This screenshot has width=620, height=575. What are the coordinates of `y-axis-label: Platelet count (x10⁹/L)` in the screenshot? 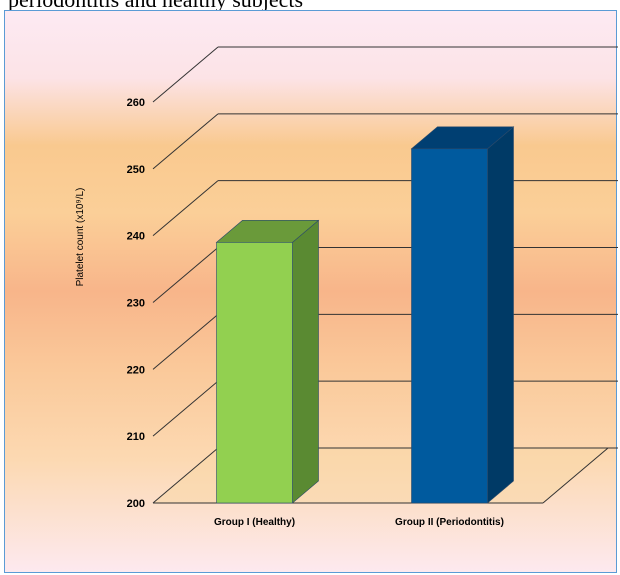 It's located at (80, 237).